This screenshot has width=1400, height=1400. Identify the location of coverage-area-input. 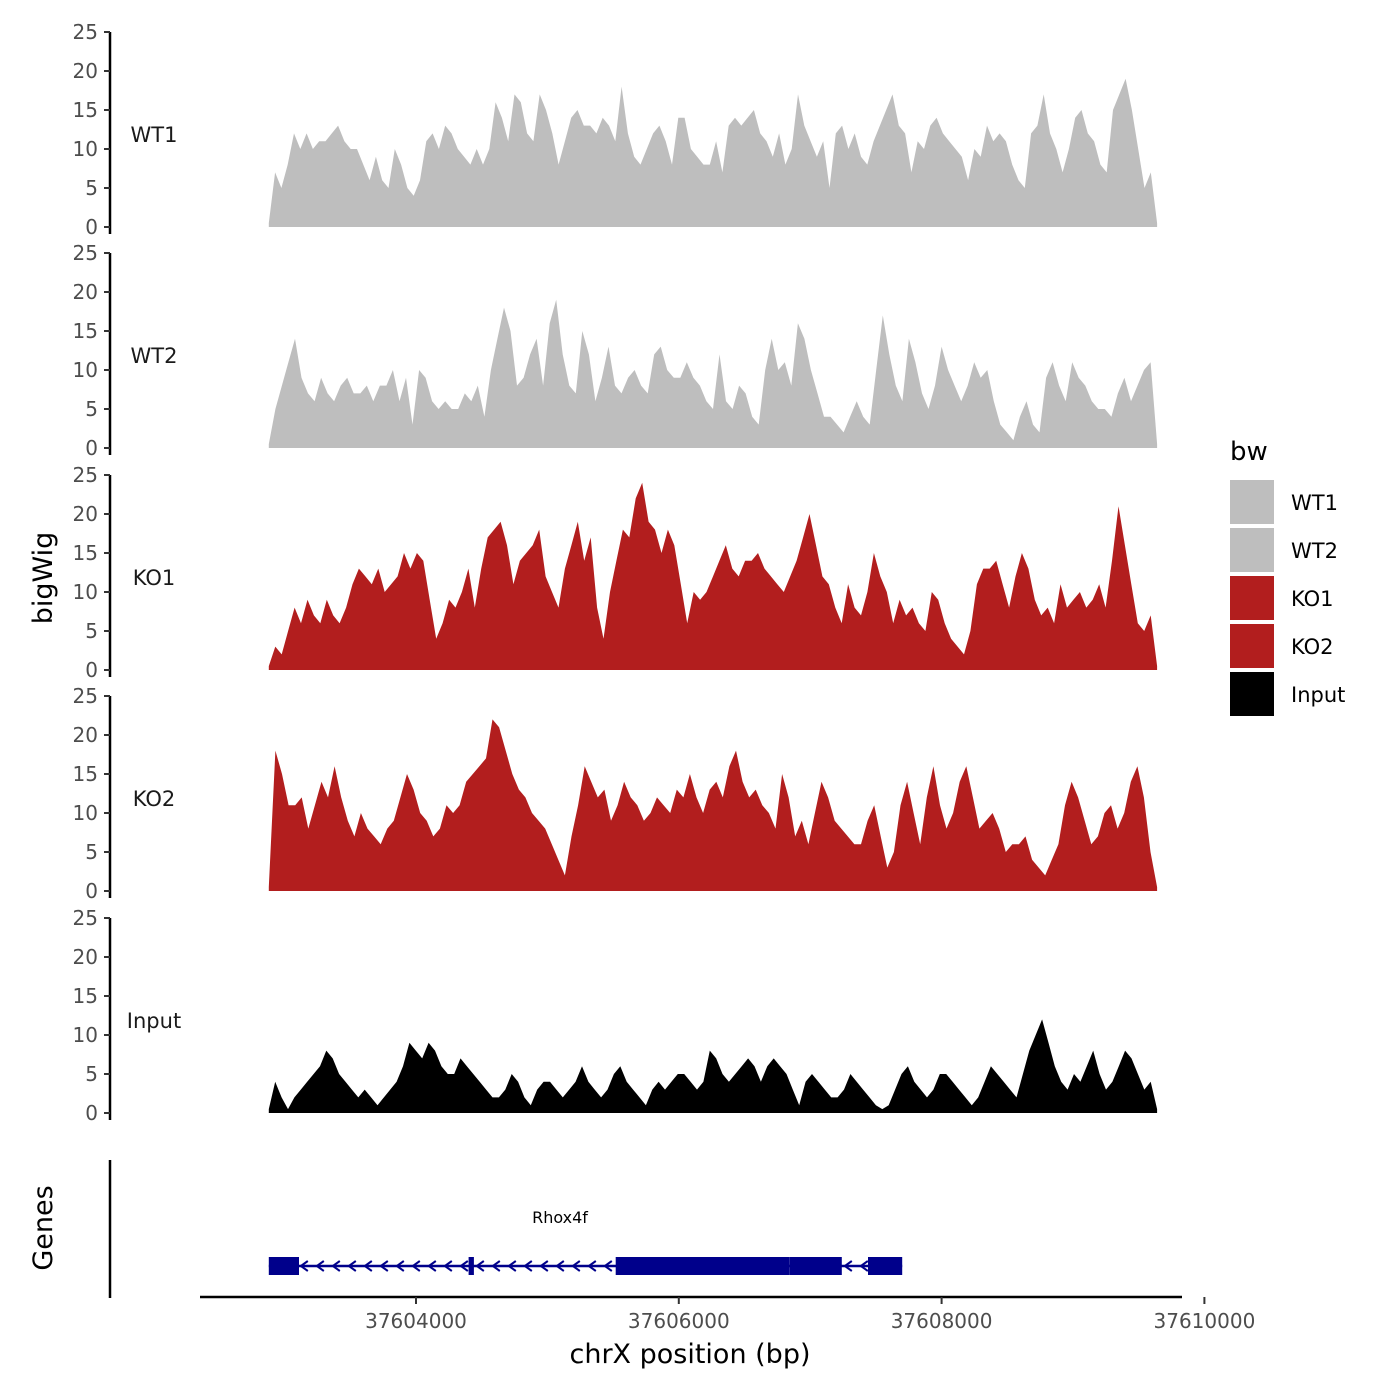
(713, 1066).